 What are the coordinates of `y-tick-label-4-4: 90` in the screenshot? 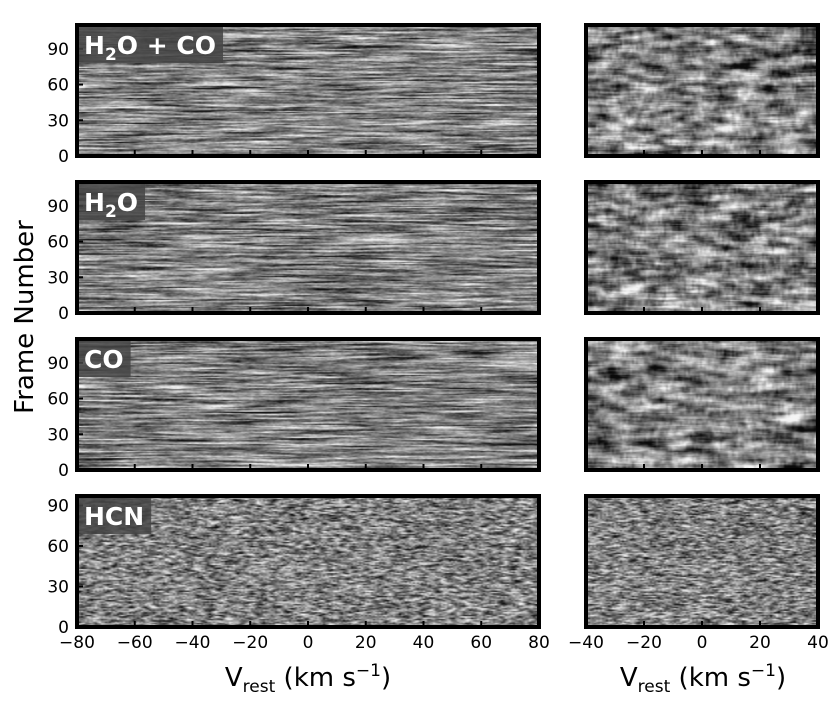 It's located at (58, 506).